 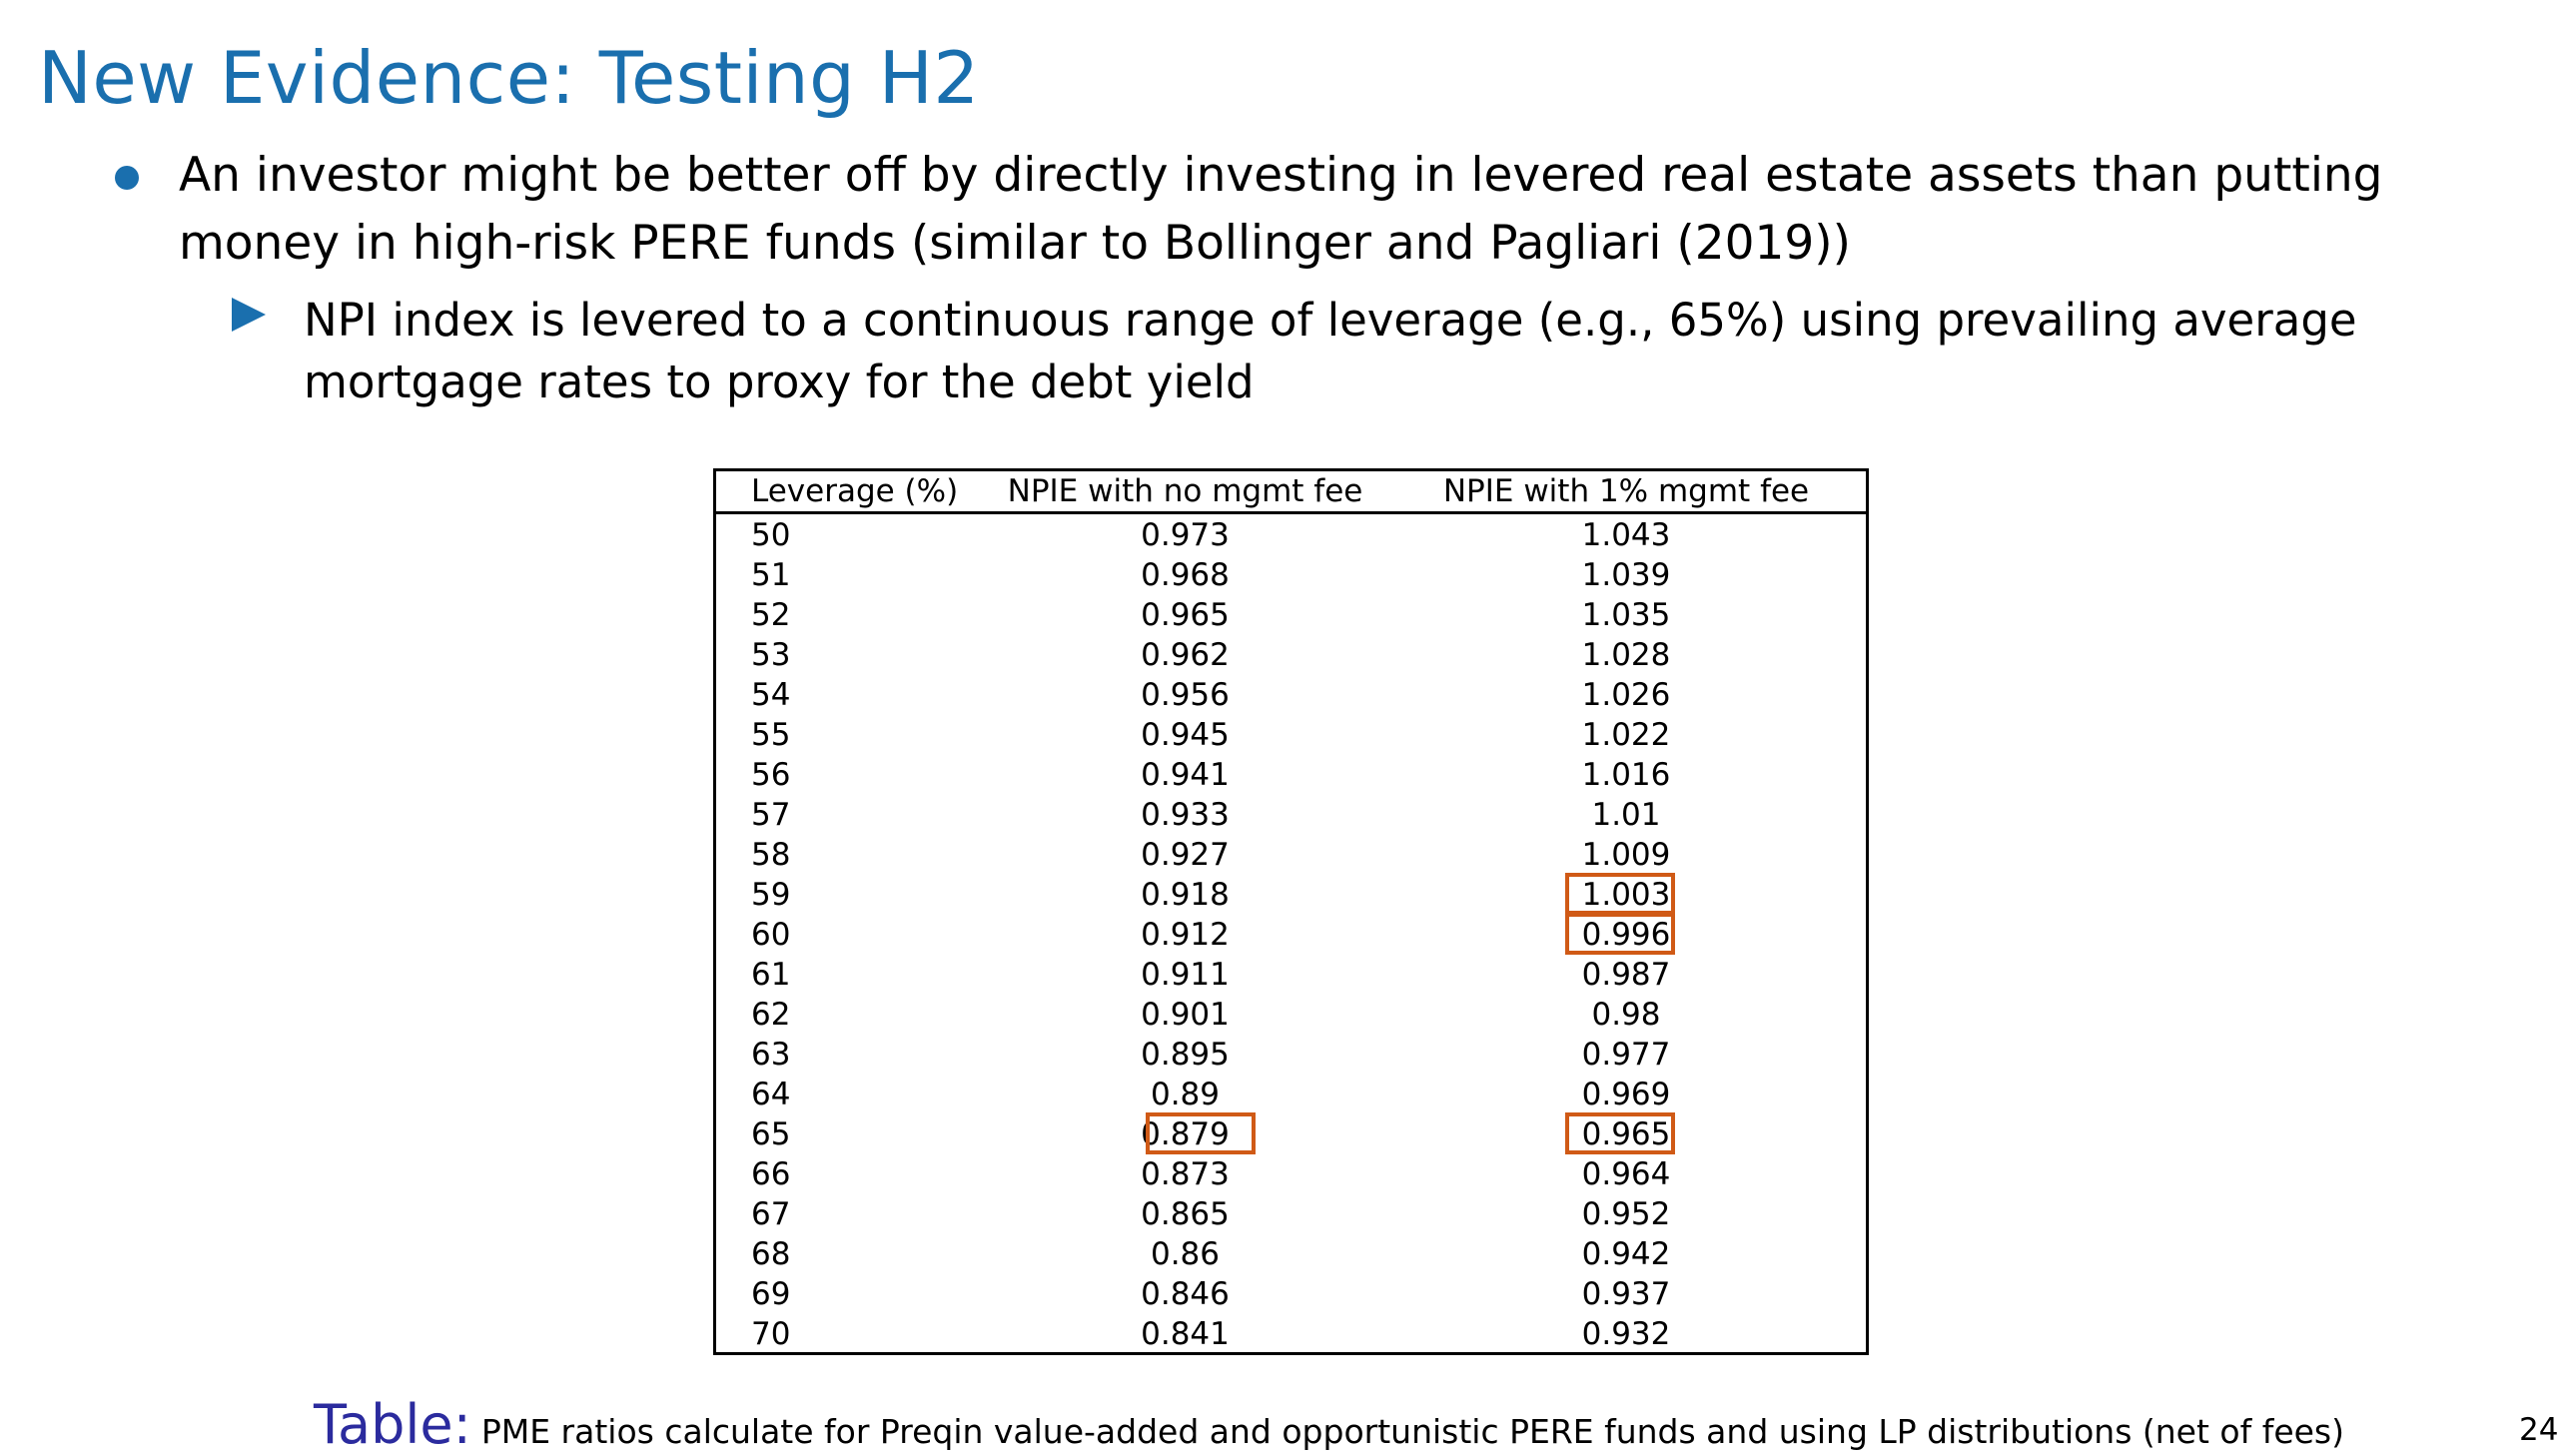 I want to click on cell-no-fee: 0.901, so click(x=1185, y=1015).